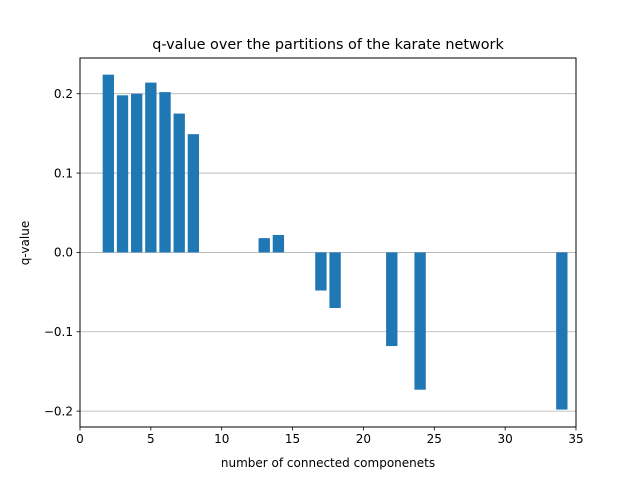 Image resolution: width=640 pixels, height=484 pixels. Describe the element at coordinates (575, 439) in the screenshot. I see `x-tick-label: 35` at that location.